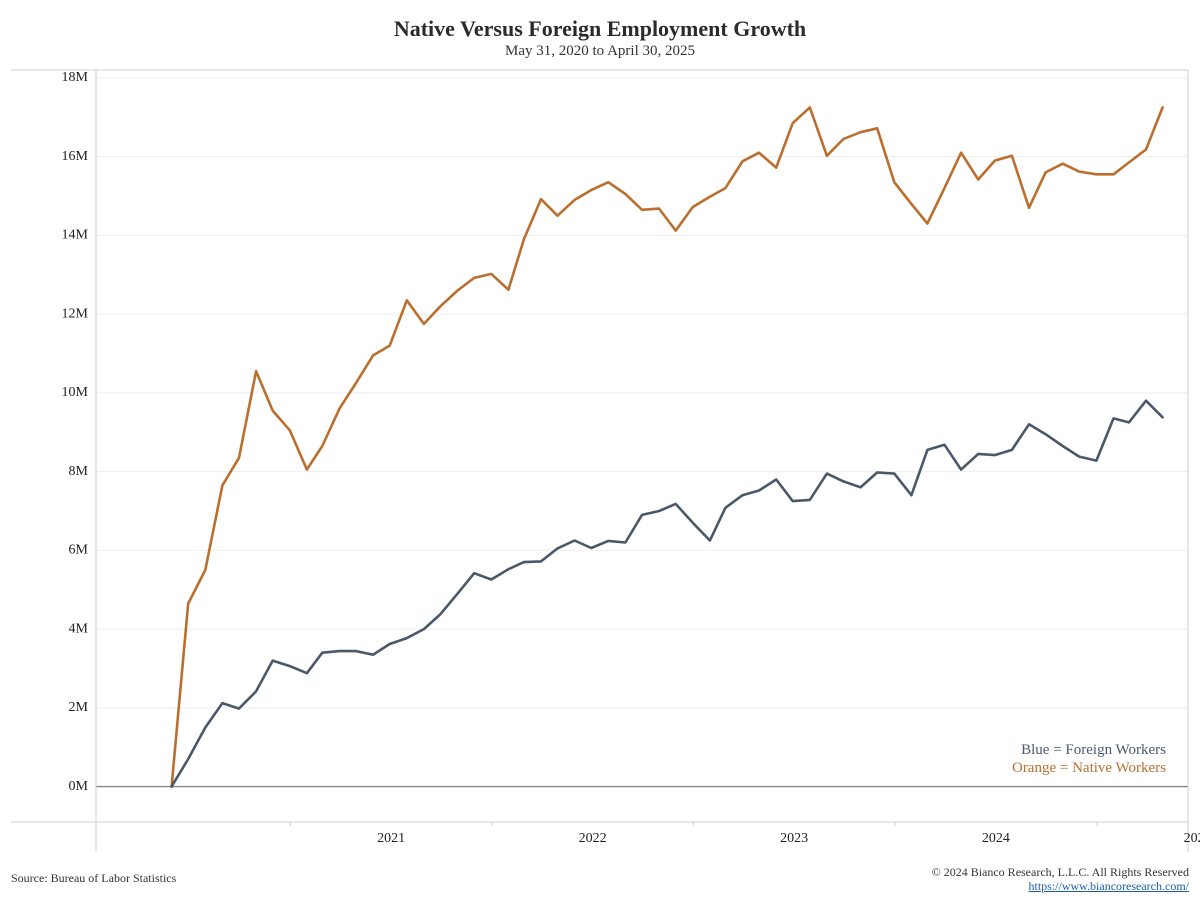 The image size is (1200, 900). I want to click on x-tick-label: 2024, so click(996, 838).